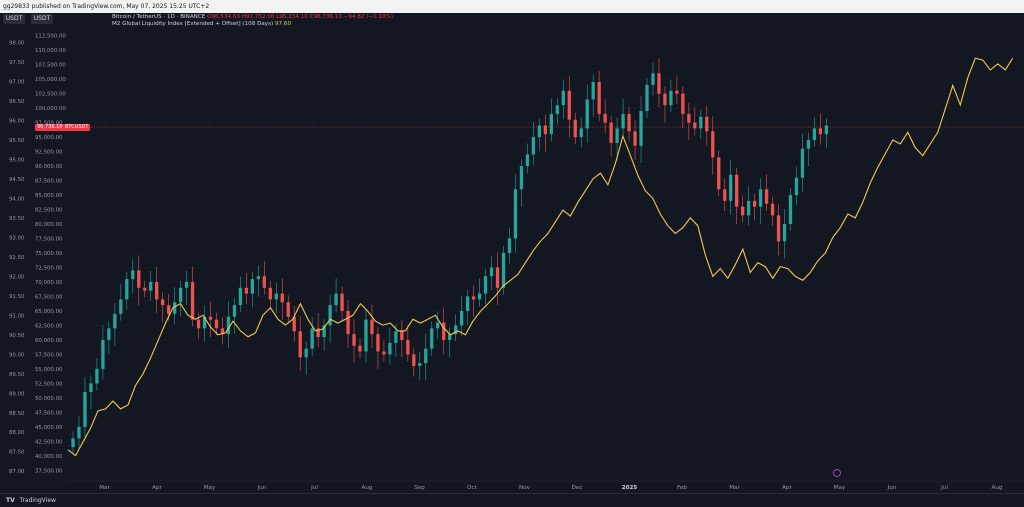 This screenshot has width=1024, height=507. Describe the element at coordinates (49, 312) in the screenshot. I see `right-axis-tick-label: 65,000.00` at that location.